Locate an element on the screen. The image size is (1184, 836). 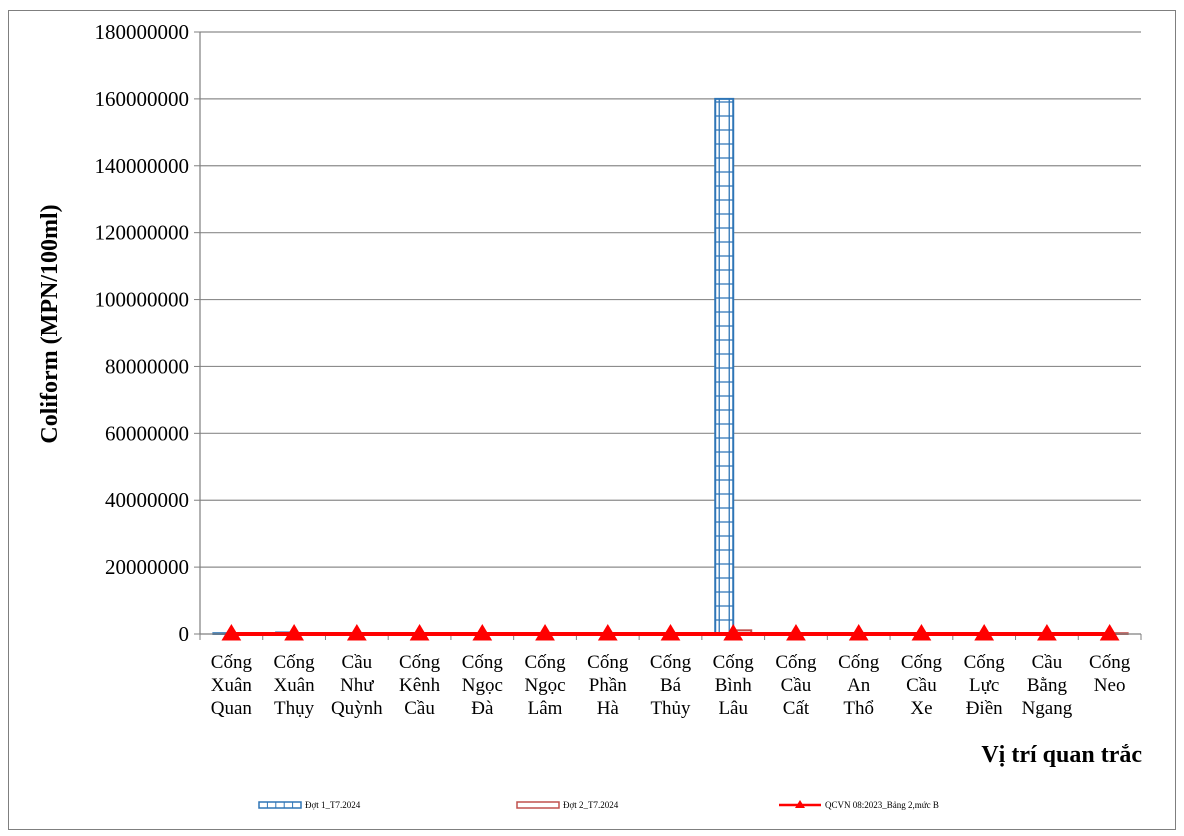
x-tick-label: Cầu Bằng Ngang is located at coordinates (1047, 685).